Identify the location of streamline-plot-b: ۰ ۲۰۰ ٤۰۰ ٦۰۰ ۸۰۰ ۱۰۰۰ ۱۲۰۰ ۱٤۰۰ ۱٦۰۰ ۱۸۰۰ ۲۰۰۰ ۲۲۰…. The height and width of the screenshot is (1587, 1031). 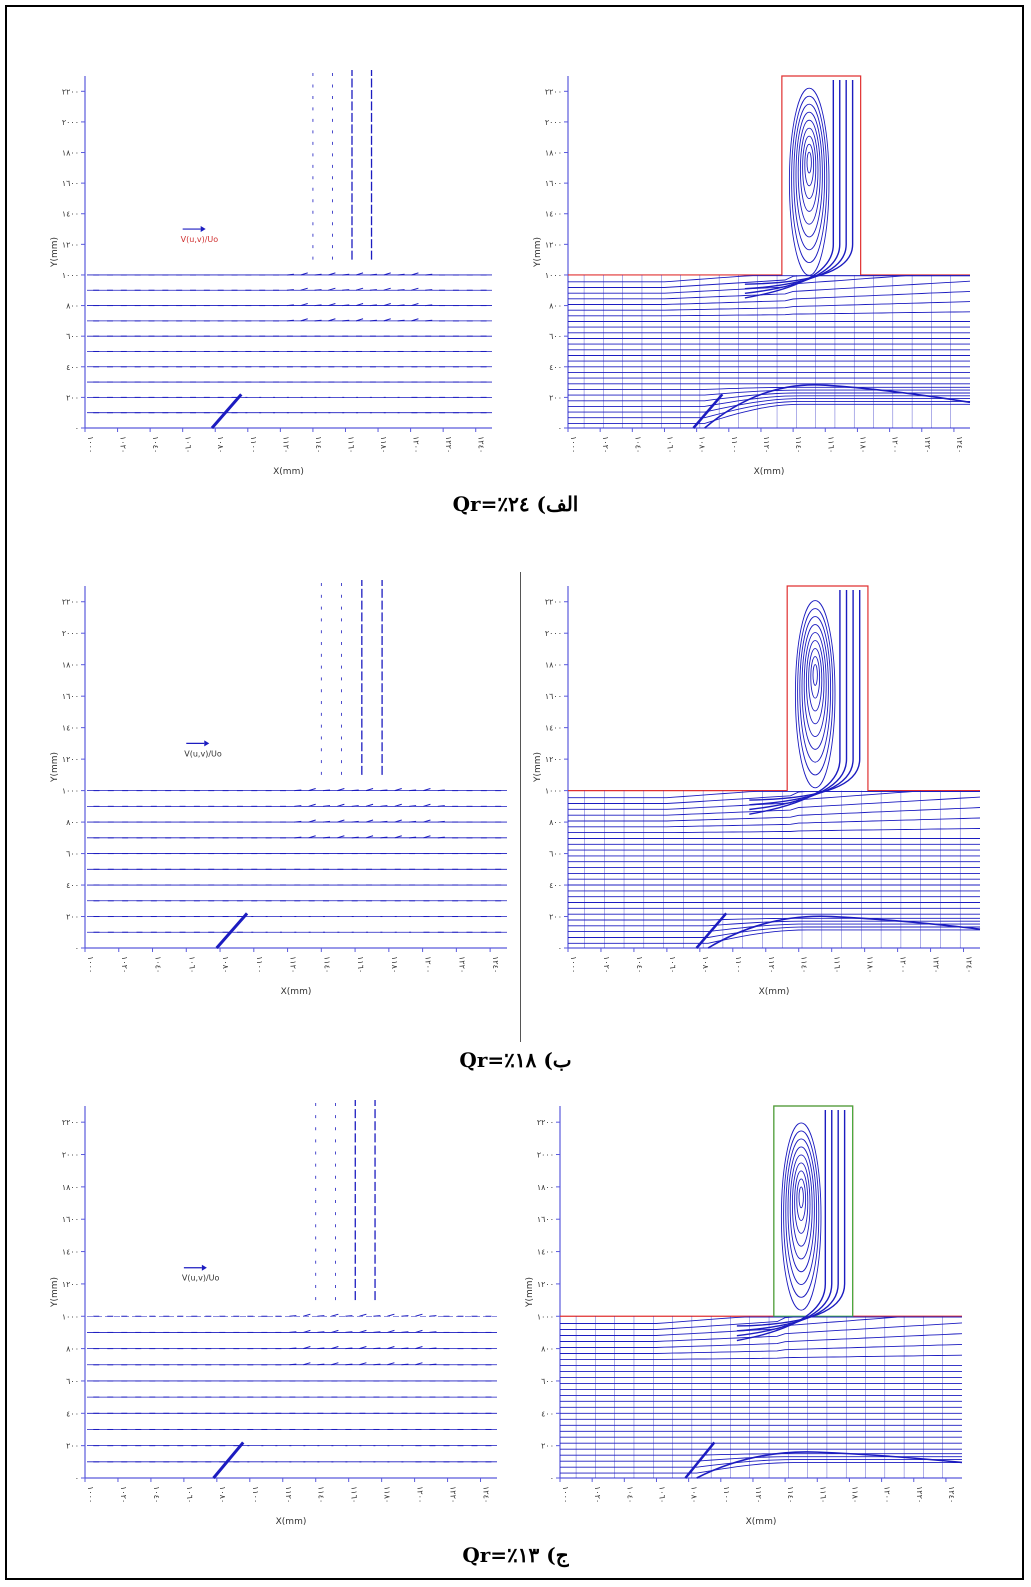
(758, 790).